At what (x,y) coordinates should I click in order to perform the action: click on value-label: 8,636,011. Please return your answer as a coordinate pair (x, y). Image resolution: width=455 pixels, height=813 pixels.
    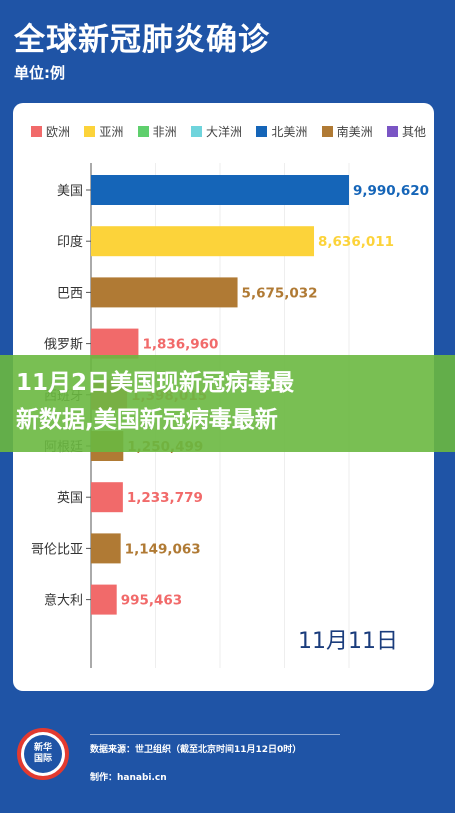
    Looking at the image, I should click on (356, 242).